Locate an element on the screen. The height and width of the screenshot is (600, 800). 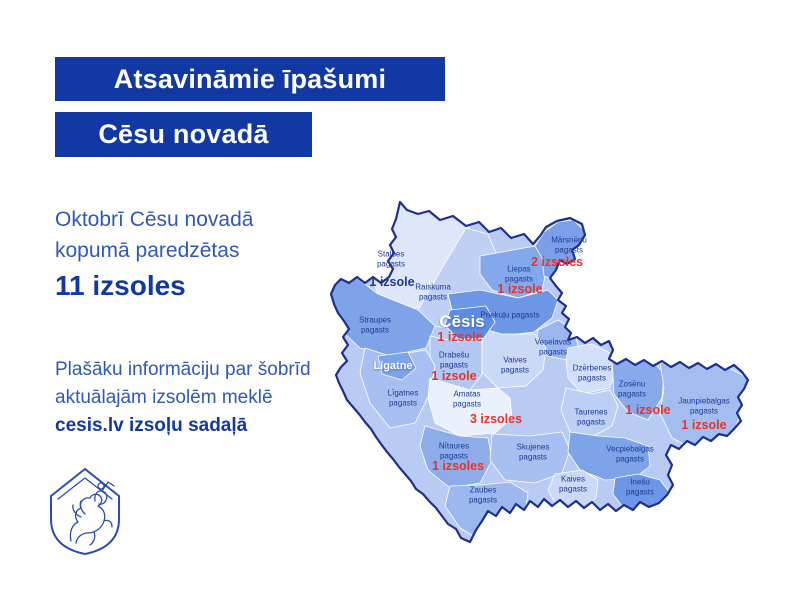
parish-label: Zosēnu pagasts is located at coordinates (632, 389).